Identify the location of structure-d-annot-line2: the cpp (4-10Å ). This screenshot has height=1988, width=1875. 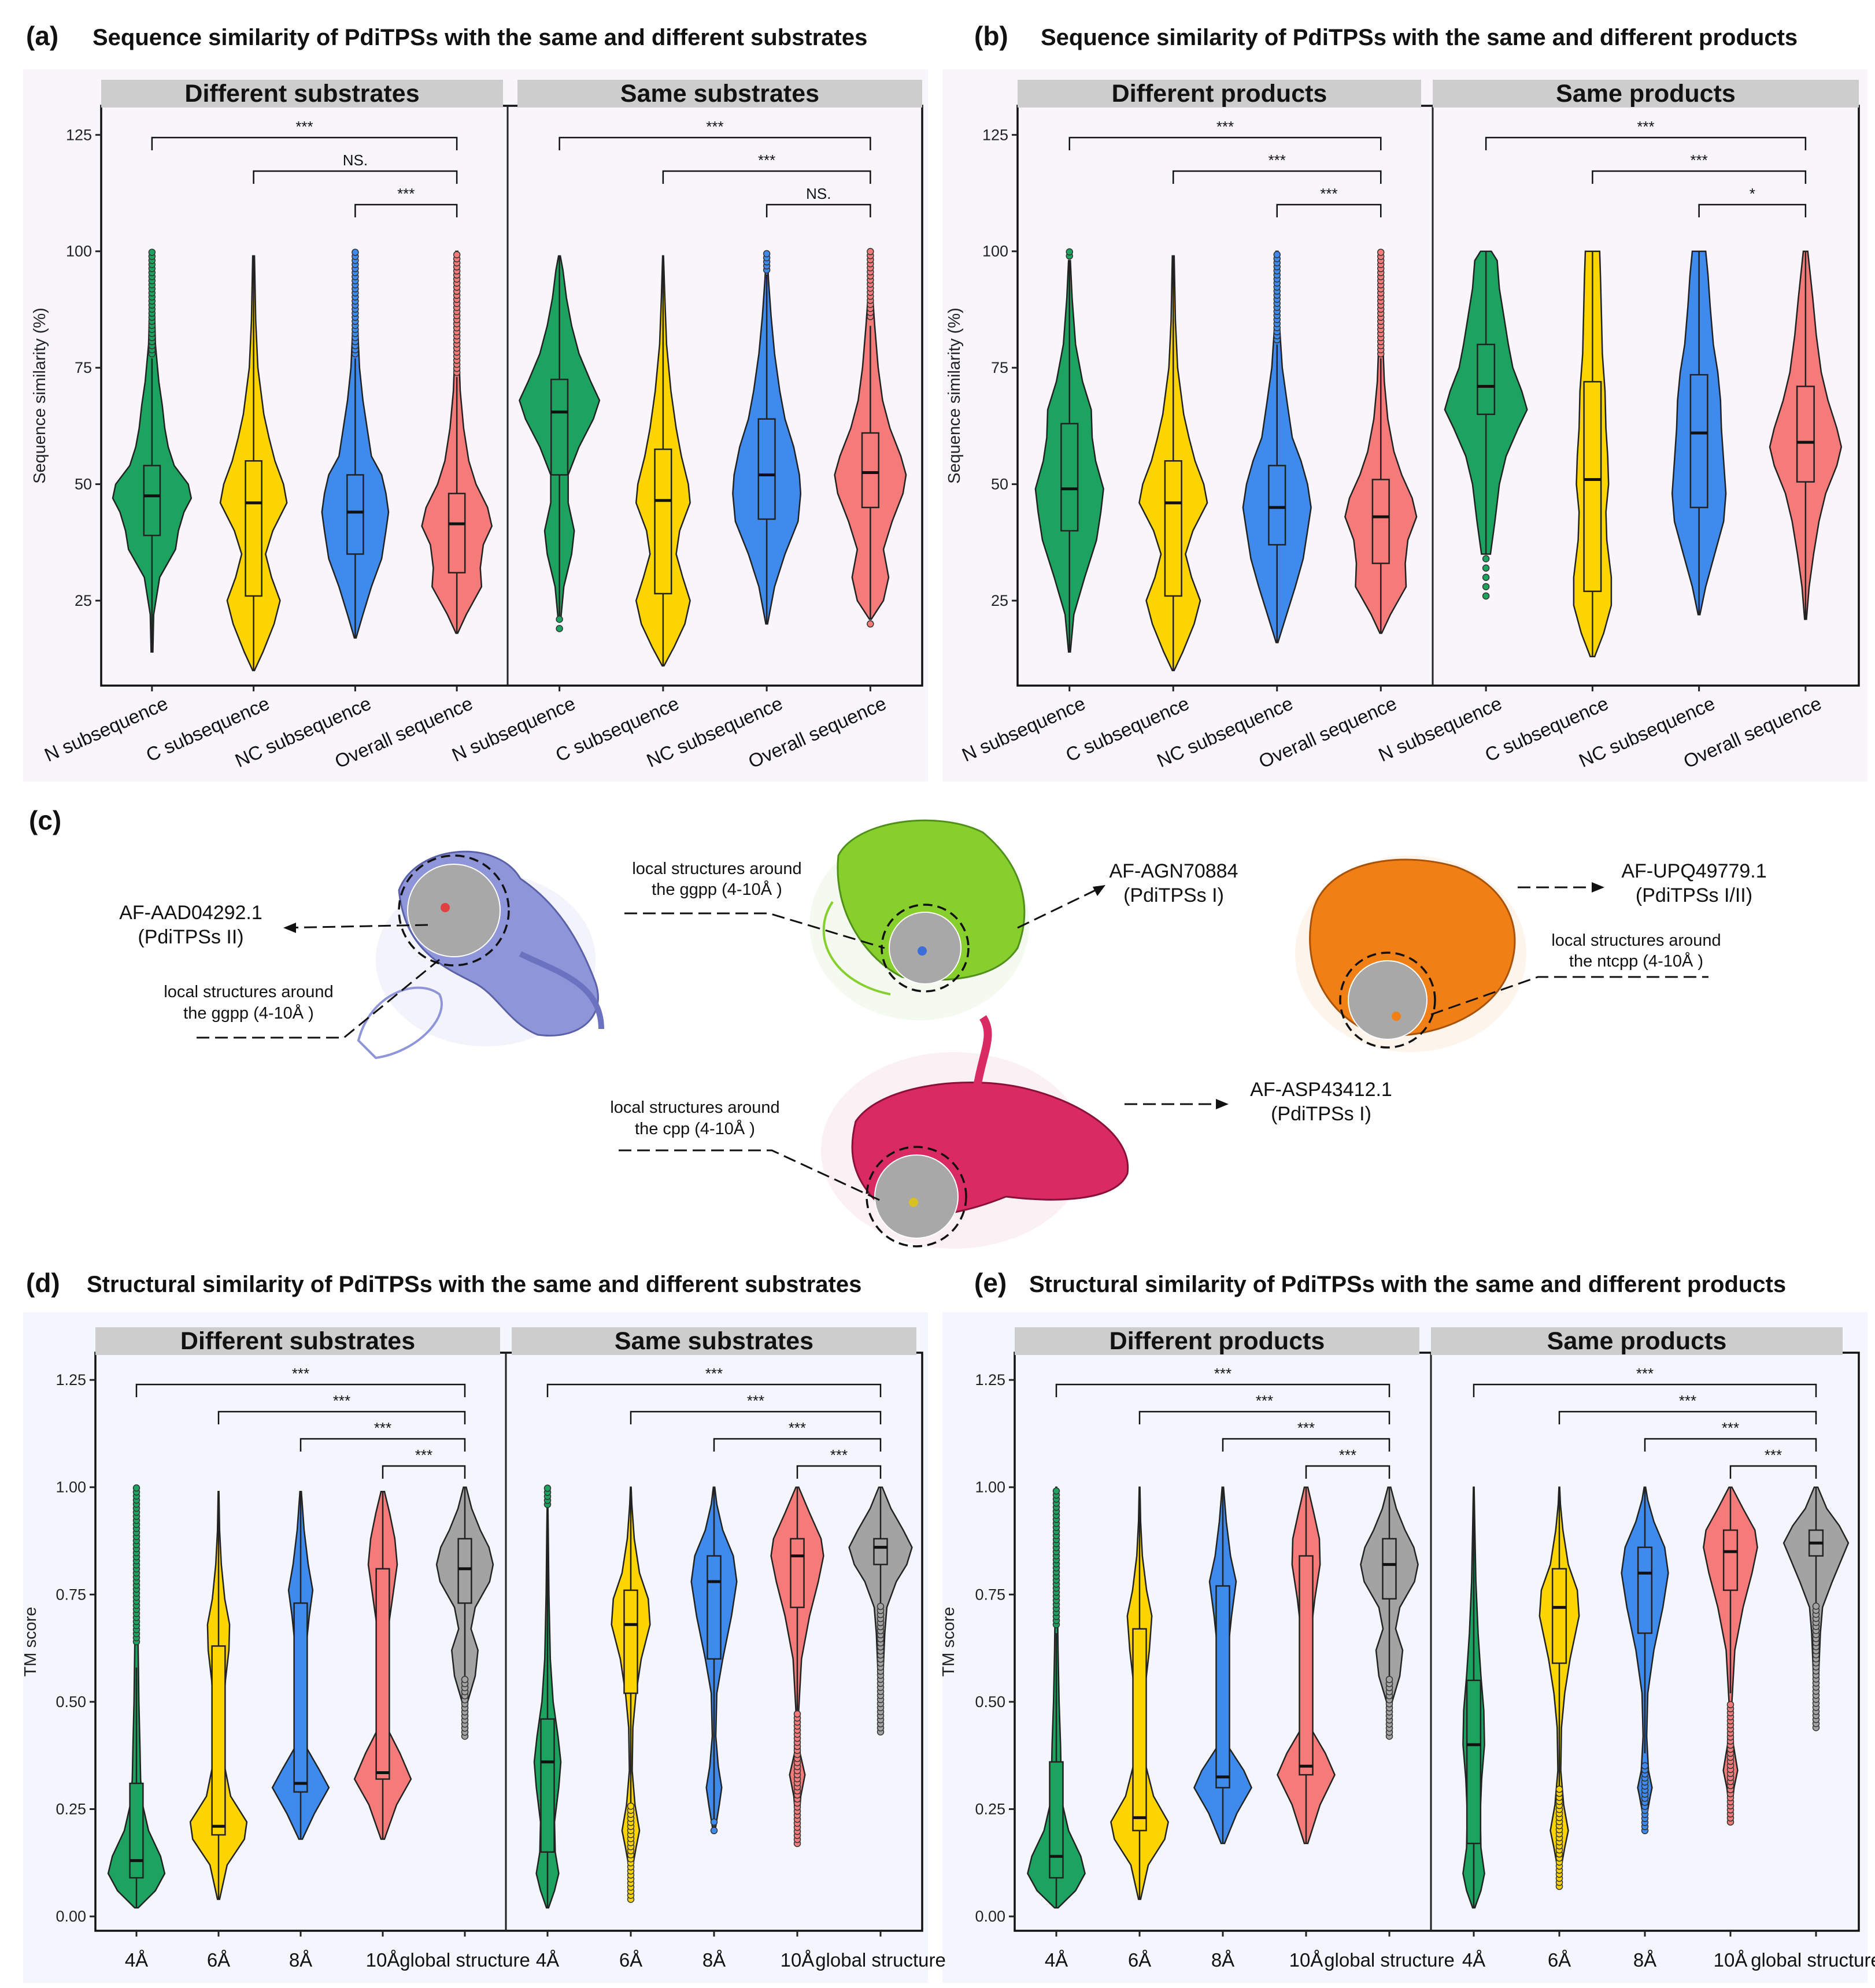
(695, 1128).